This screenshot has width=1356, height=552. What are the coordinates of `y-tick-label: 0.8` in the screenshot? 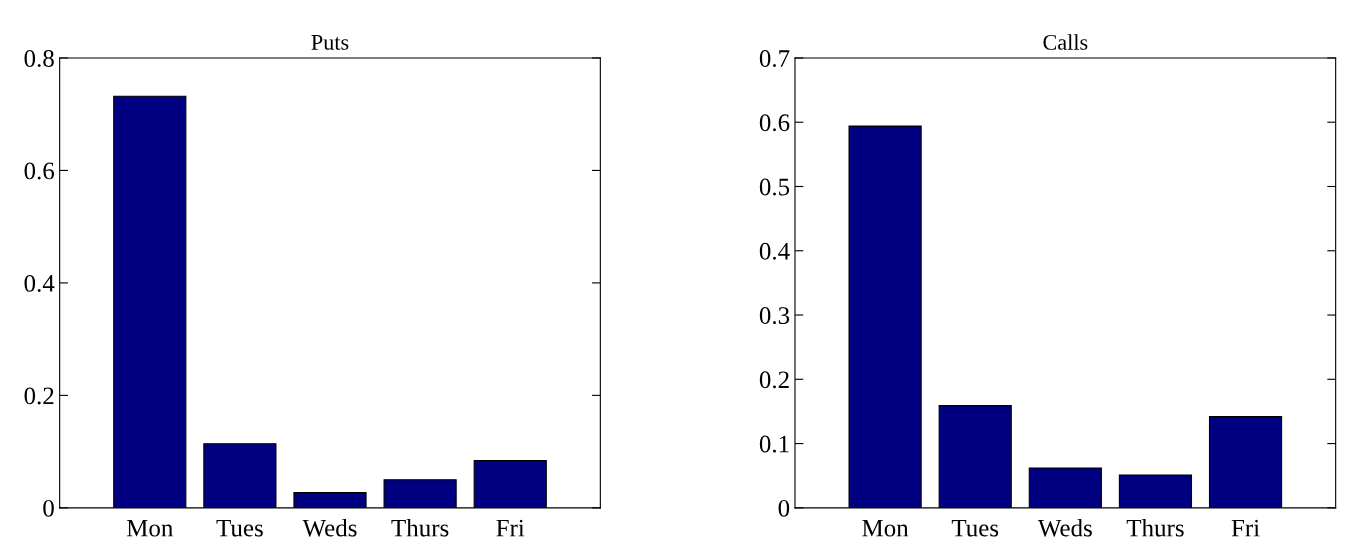 It's located at (39, 58).